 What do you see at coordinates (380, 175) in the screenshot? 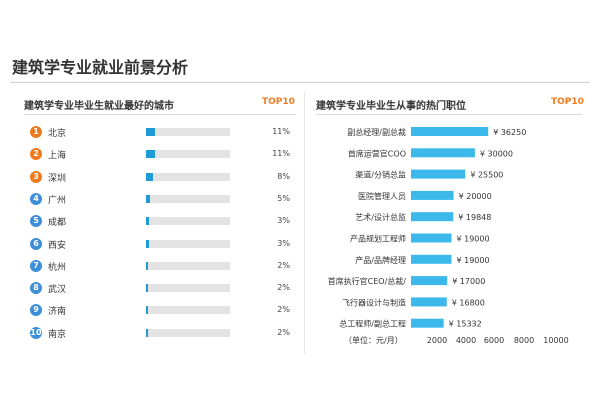
I see `job-category-label: 渠道/分销总监` at bounding box center [380, 175].